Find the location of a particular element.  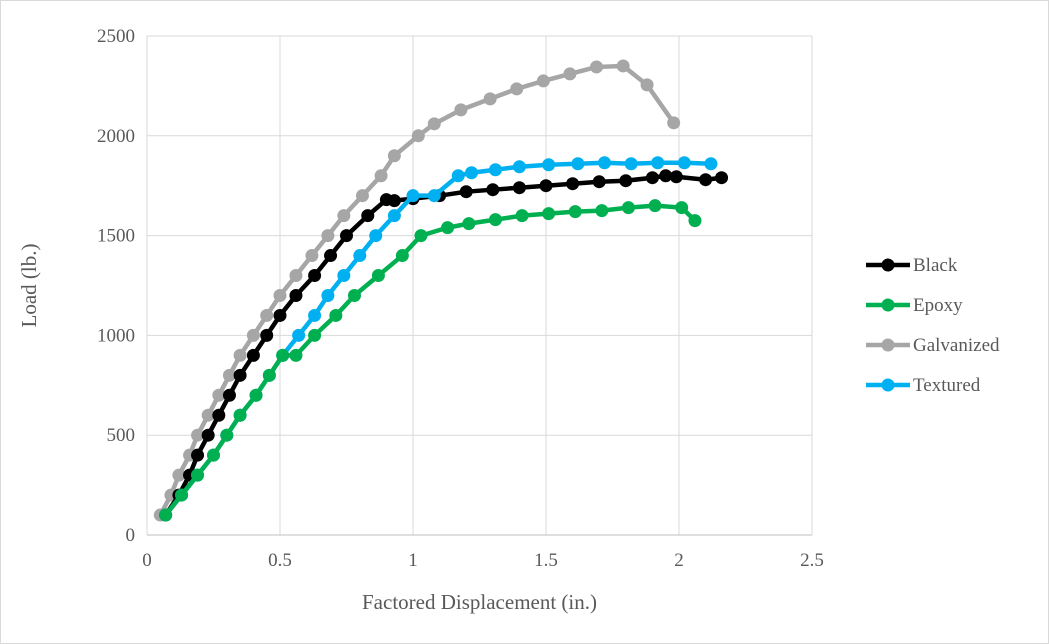

y-axis-title: Load (lb.) is located at coordinates (29, 286).